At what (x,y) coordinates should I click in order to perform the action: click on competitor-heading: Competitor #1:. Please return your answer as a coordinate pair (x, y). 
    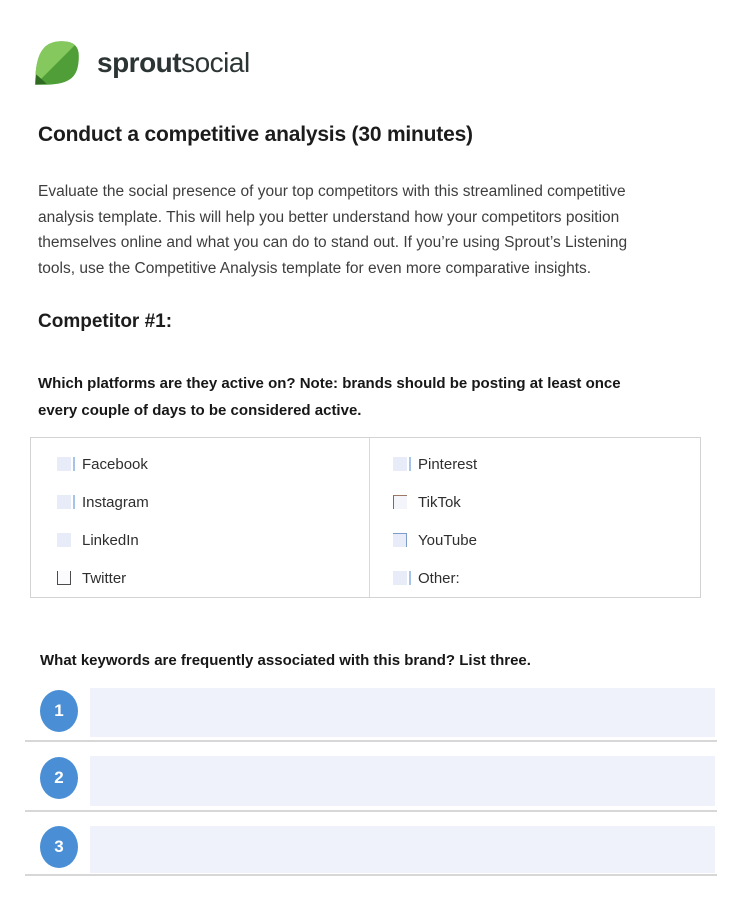
    Looking at the image, I should click on (105, 321).